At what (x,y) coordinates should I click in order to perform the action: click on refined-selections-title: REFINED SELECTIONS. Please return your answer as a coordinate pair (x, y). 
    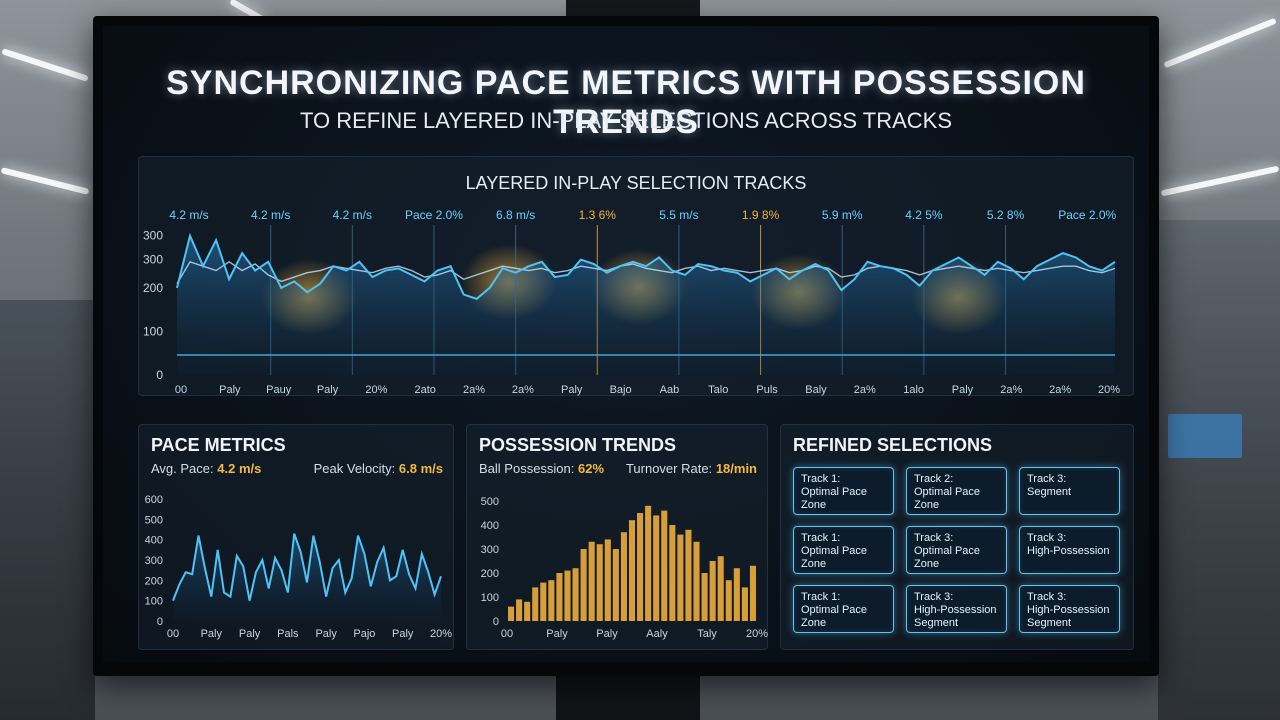
    Looking at the image, I should click on (893, 445).